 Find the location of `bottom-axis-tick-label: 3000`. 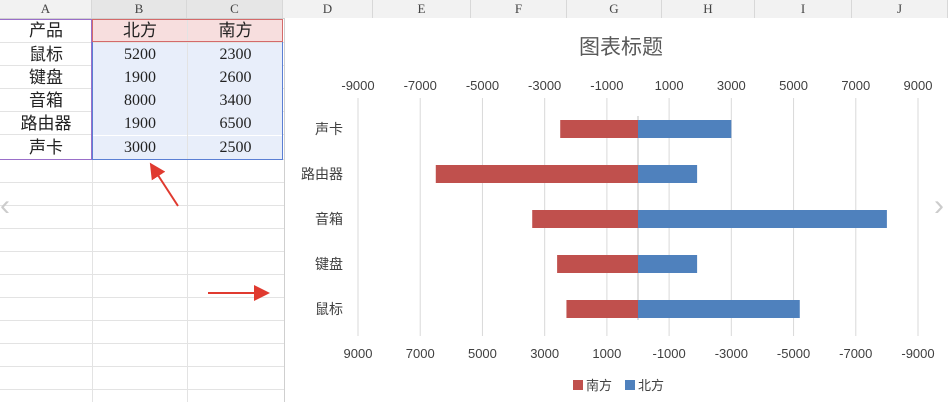

bottom-axis-tick-label: 3000 is located at coordinates (544, 353).